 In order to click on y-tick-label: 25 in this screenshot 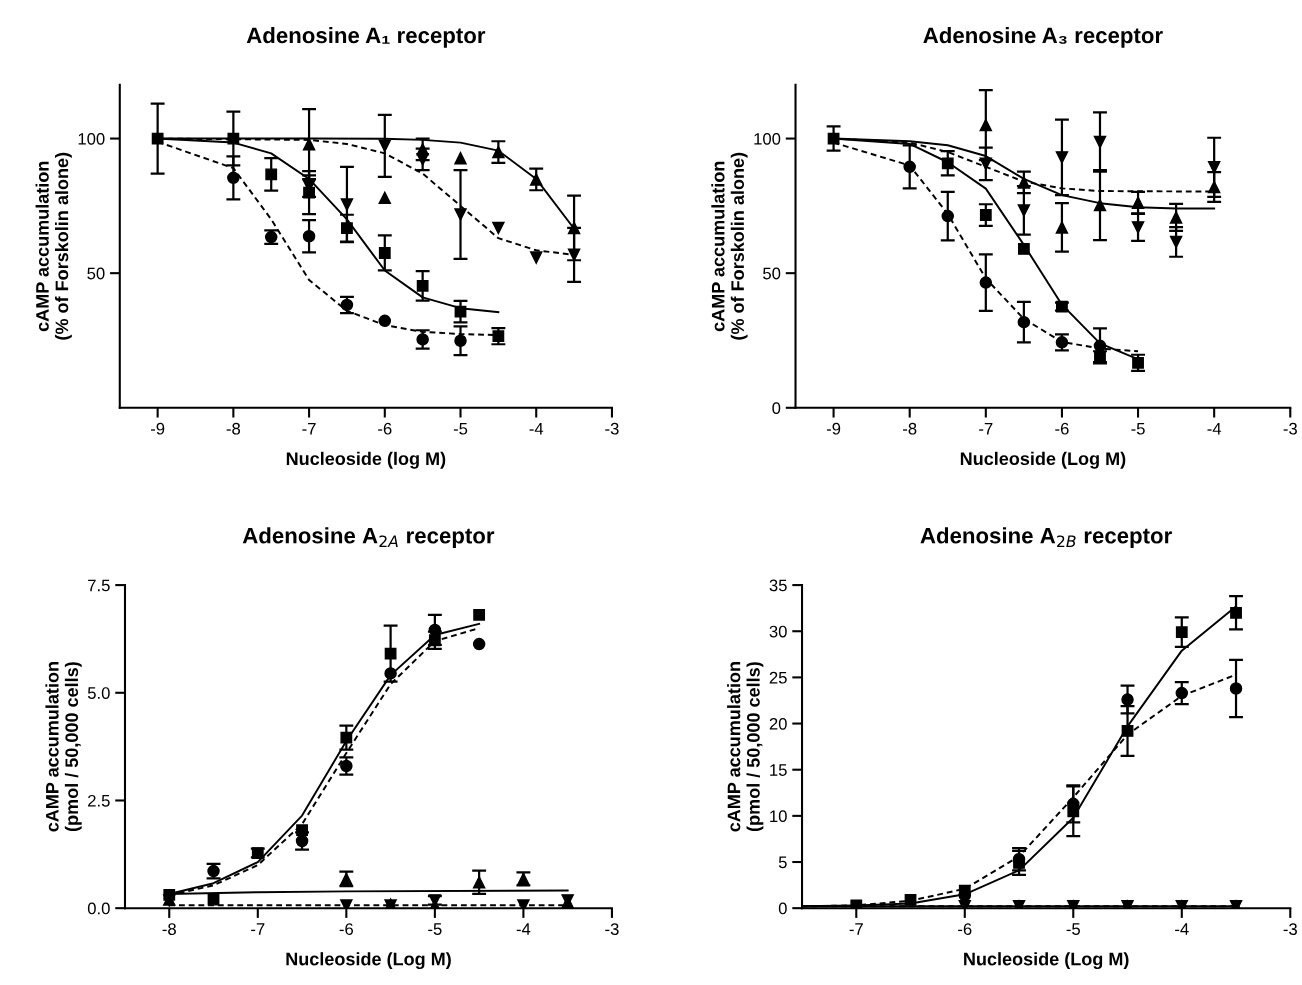, I will do `click(778, 677)`.